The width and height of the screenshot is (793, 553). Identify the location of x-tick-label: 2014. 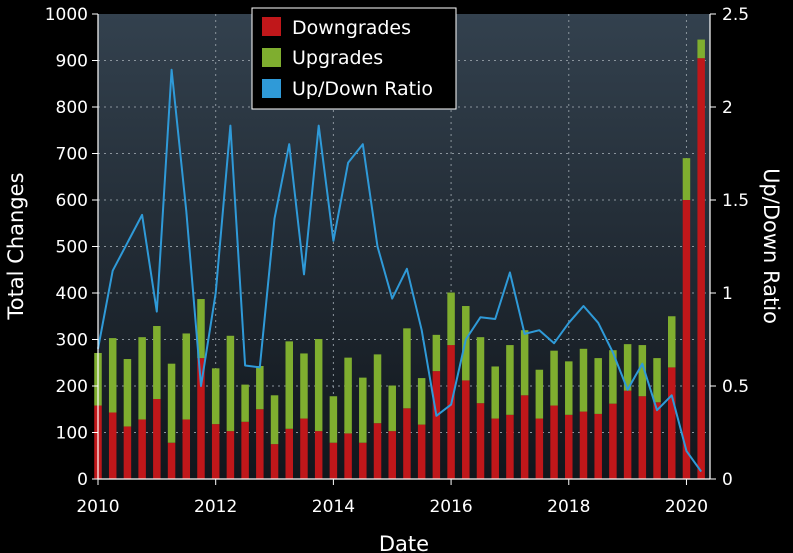
(333, 507).